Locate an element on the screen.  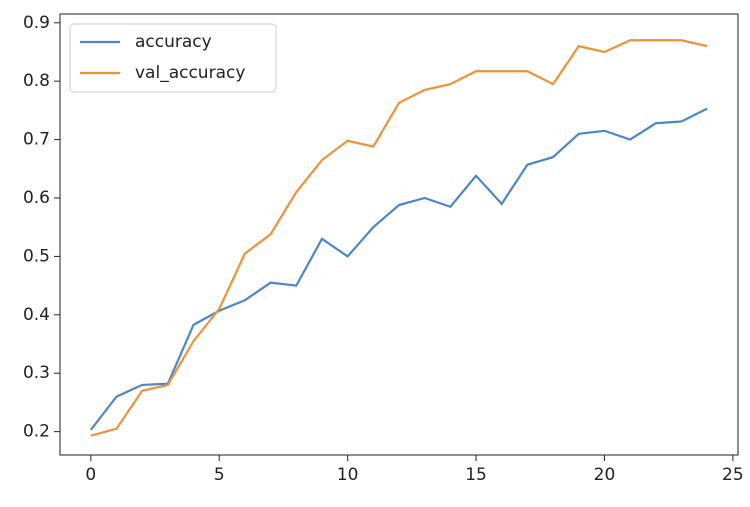
x-tick-label: 5 is located at coordinates (219, 475).